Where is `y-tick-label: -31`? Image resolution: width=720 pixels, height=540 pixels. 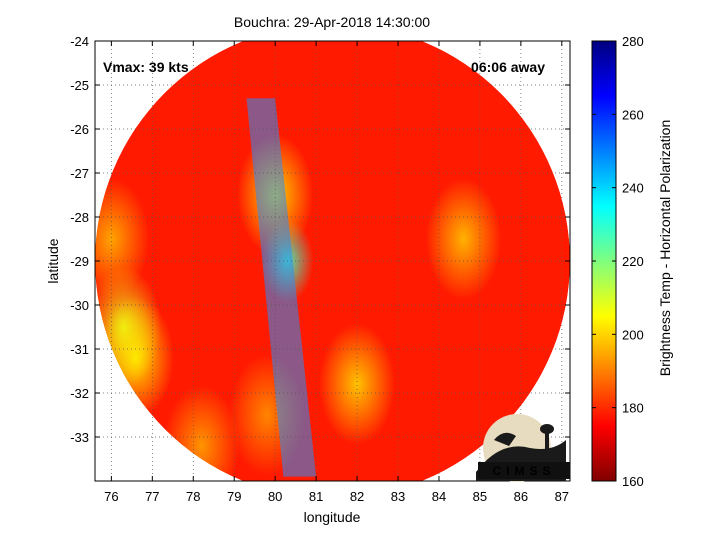
y-tick-label: -31 is located at coordinates (79, 349).